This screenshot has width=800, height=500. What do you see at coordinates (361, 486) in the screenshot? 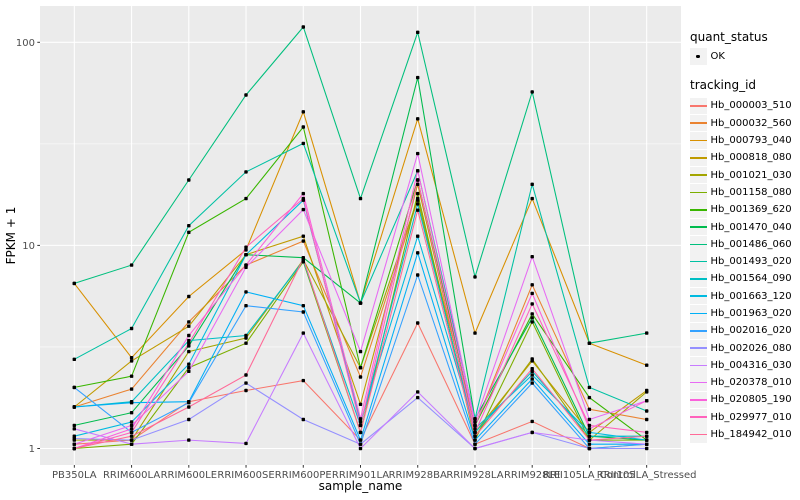
I see `x-axis-title: sample_name` at bounding box center [361, 486].